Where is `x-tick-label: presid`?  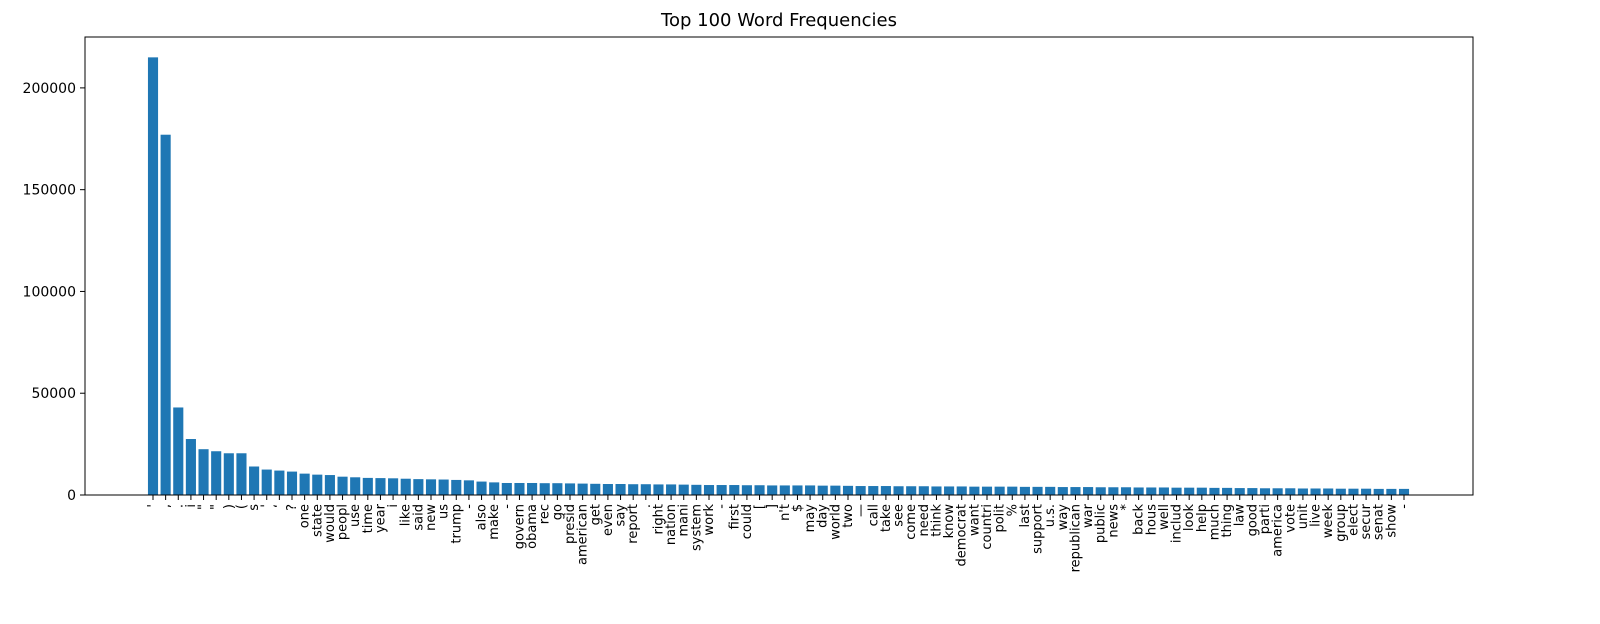 x-tick-label: presid is located at coordinates (570, 524).